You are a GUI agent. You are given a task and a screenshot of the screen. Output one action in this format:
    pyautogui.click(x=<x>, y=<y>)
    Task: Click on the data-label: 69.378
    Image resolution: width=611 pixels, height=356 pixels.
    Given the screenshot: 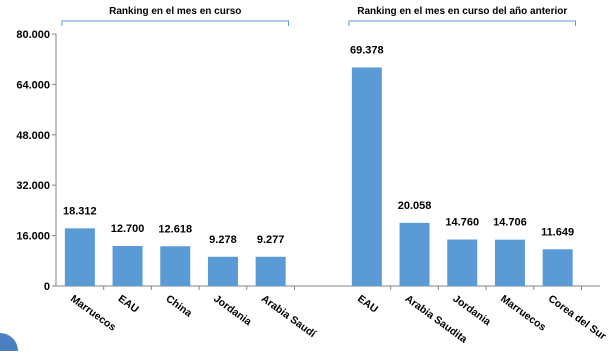 What is the action you would take?
    pyautogui.click(x=367, y=50)
    